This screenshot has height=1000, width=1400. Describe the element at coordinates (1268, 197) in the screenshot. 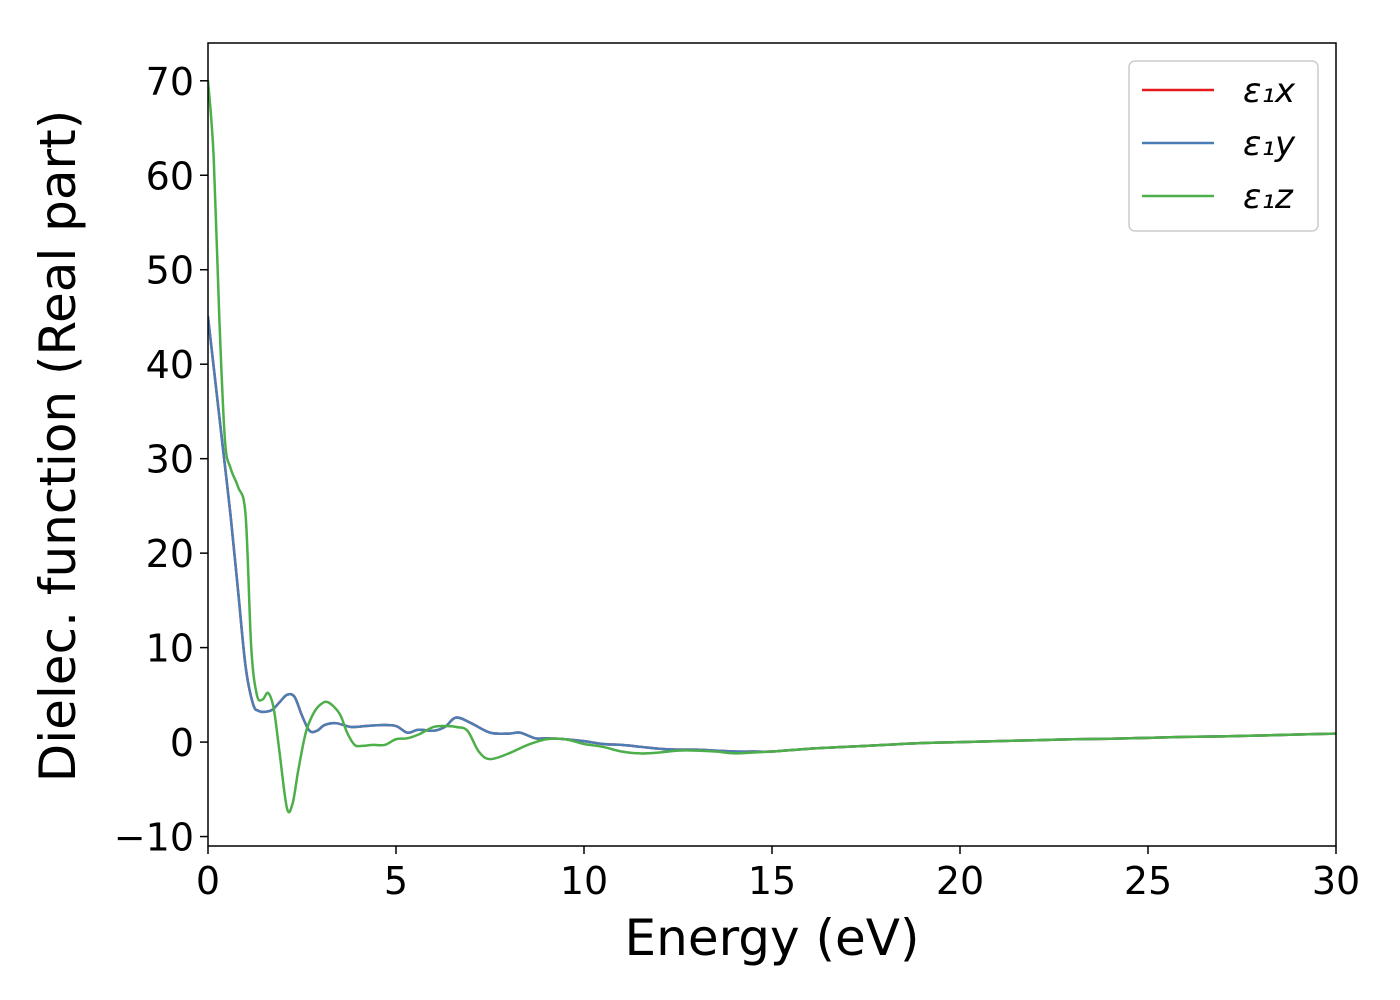

I see `legend-label-z: ε₁z` at that location.